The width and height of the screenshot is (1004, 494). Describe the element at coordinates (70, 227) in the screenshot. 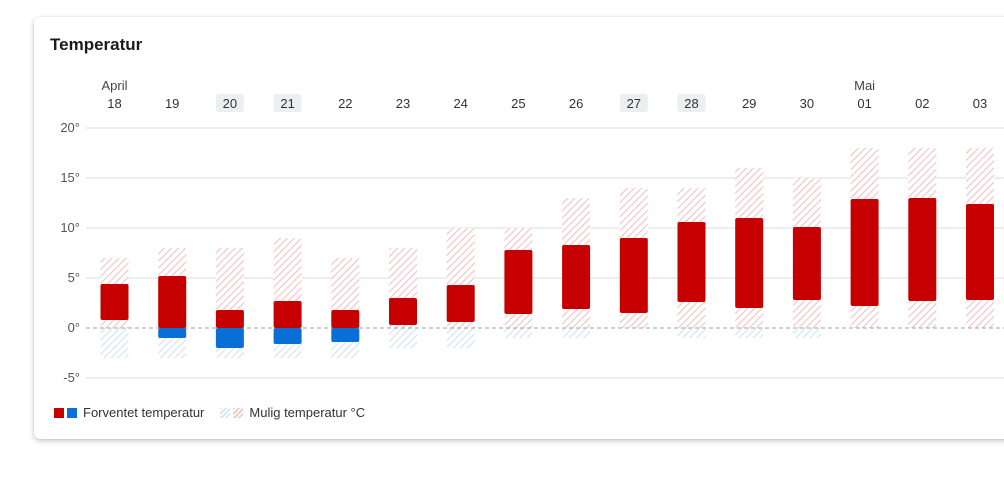

I see `y-tick-label: 10°` at that location.